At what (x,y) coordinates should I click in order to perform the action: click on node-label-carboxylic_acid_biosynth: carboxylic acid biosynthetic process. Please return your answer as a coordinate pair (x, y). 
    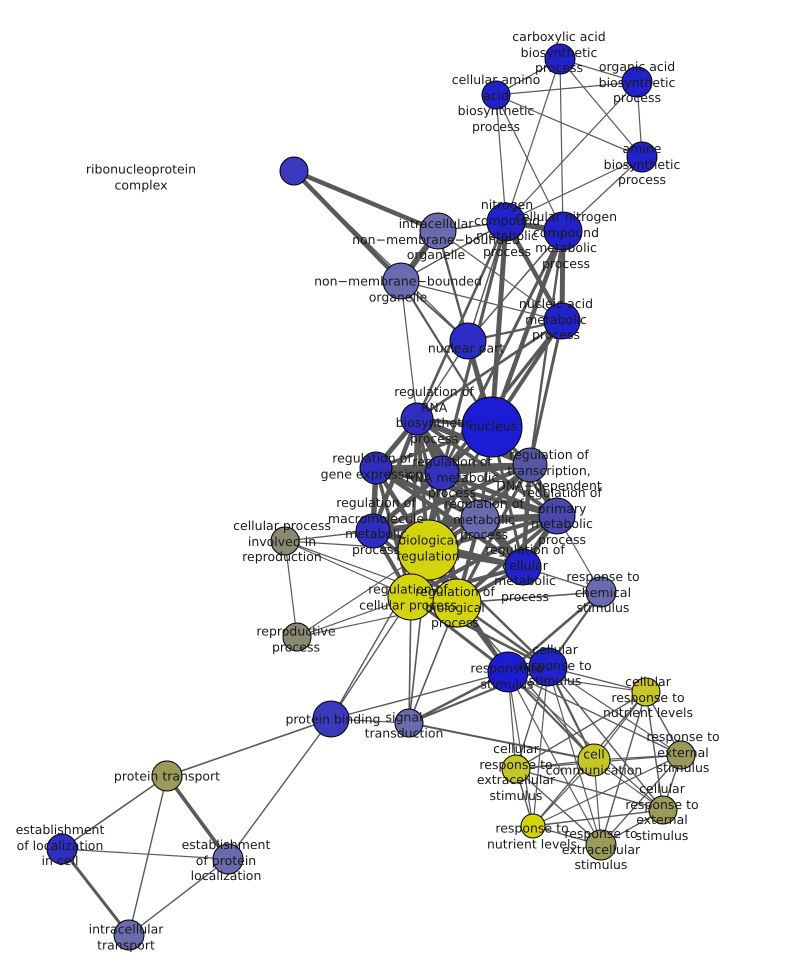
    Looking at the image, I should click on (559, 51).